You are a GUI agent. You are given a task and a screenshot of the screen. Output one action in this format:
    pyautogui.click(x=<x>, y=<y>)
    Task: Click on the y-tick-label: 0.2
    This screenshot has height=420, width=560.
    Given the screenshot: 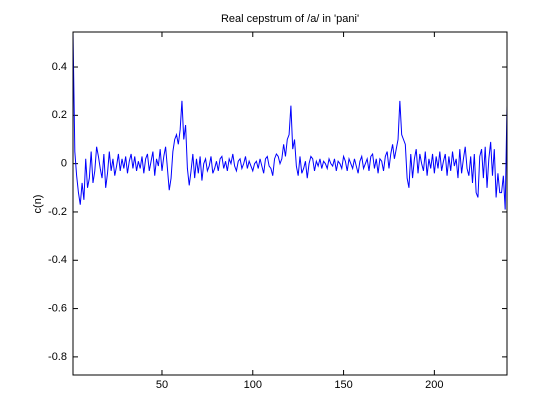 What is the action you would take?
    pyautogui.click(x=59, y=115)
    